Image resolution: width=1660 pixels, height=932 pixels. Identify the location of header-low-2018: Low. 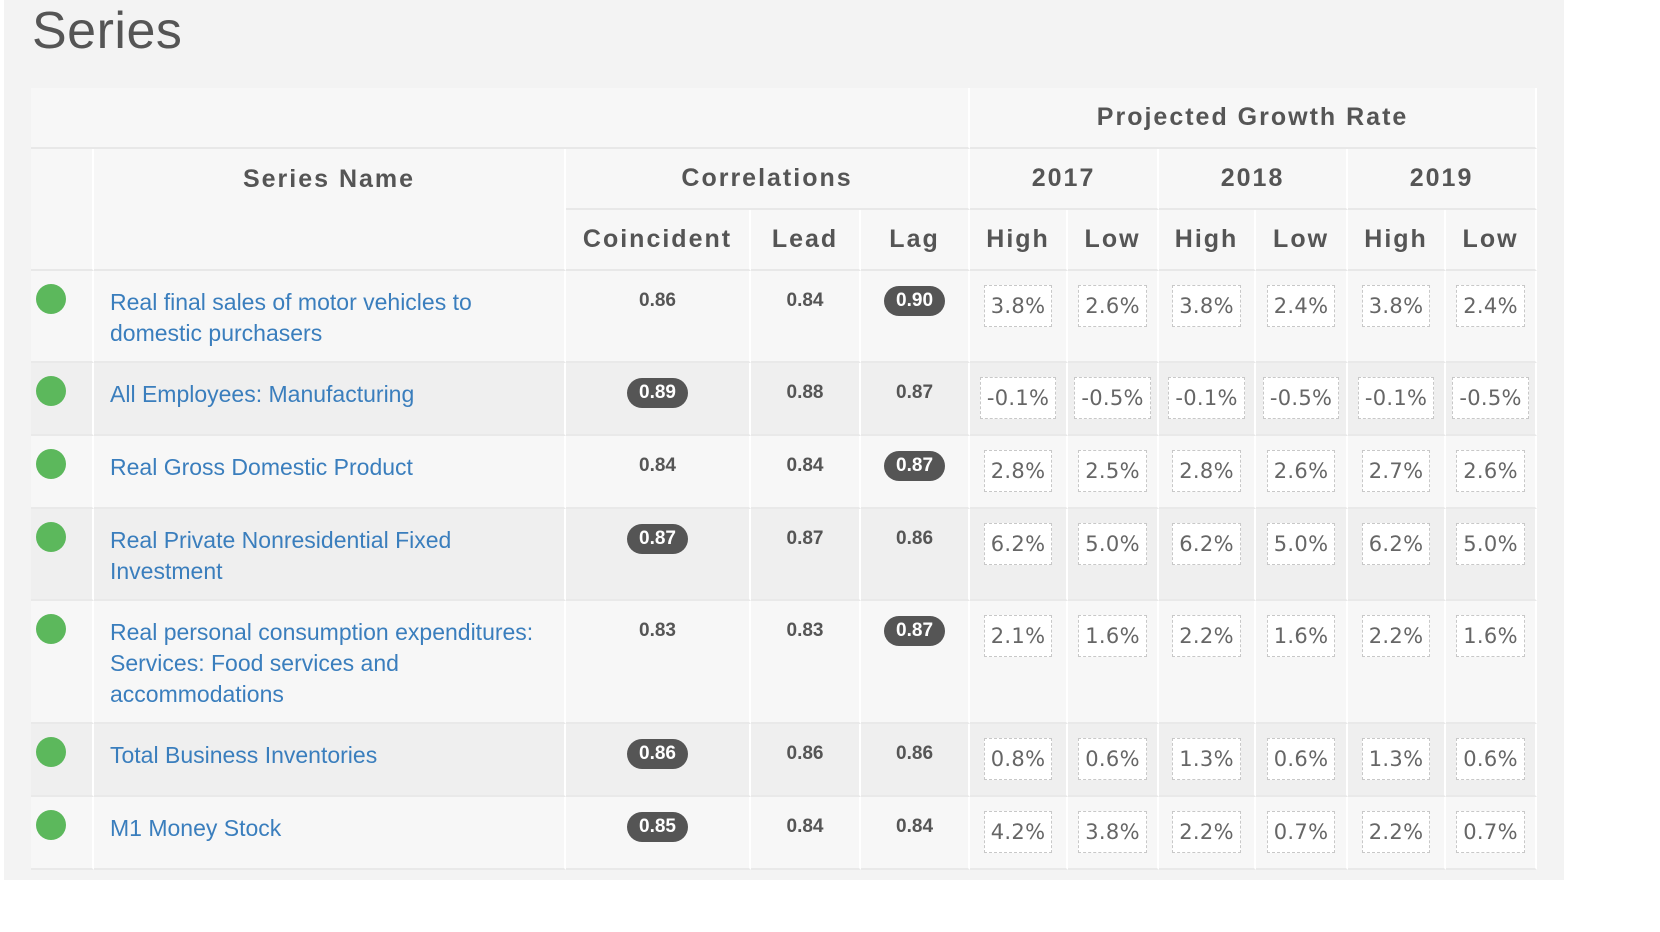
(1302, 240).